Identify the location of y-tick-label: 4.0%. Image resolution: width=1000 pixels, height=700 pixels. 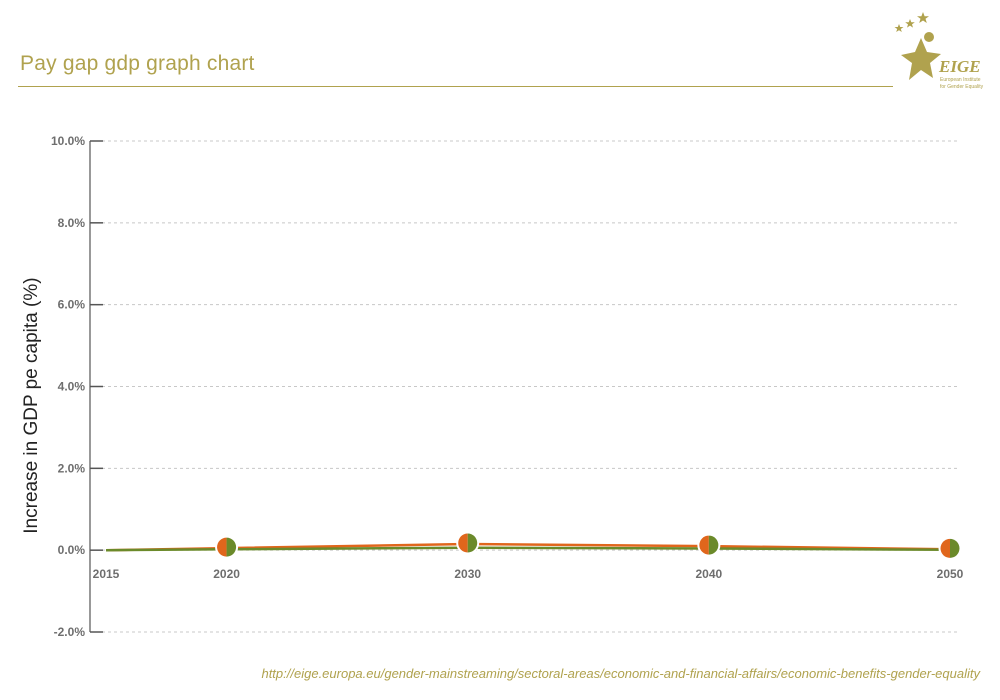
(72, 387).